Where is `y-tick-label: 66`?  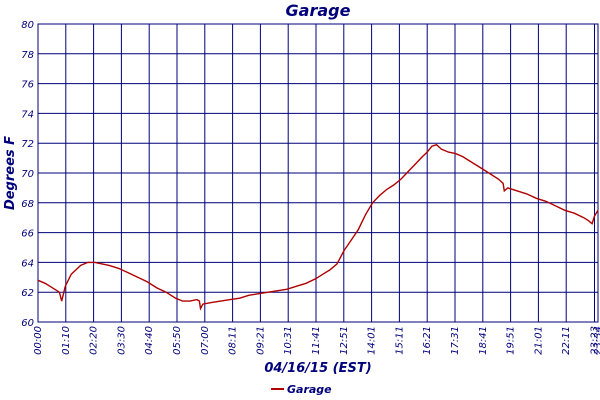 y-tick-label: 66 is located at coordinates (27, 234).